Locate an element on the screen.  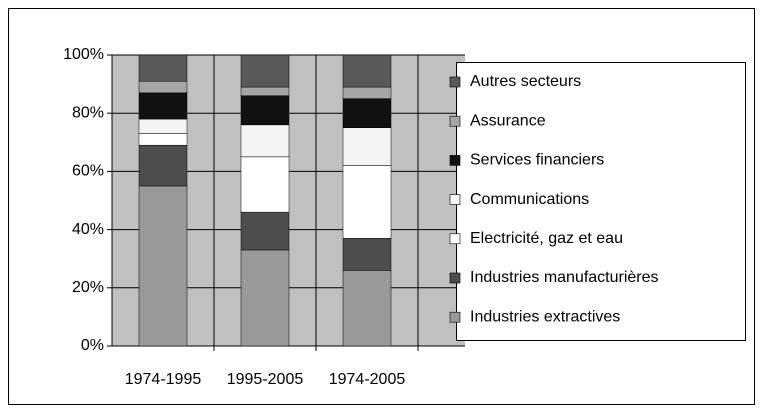
x-tick-label: 1974-1995 is located at coordinates (163, 379).